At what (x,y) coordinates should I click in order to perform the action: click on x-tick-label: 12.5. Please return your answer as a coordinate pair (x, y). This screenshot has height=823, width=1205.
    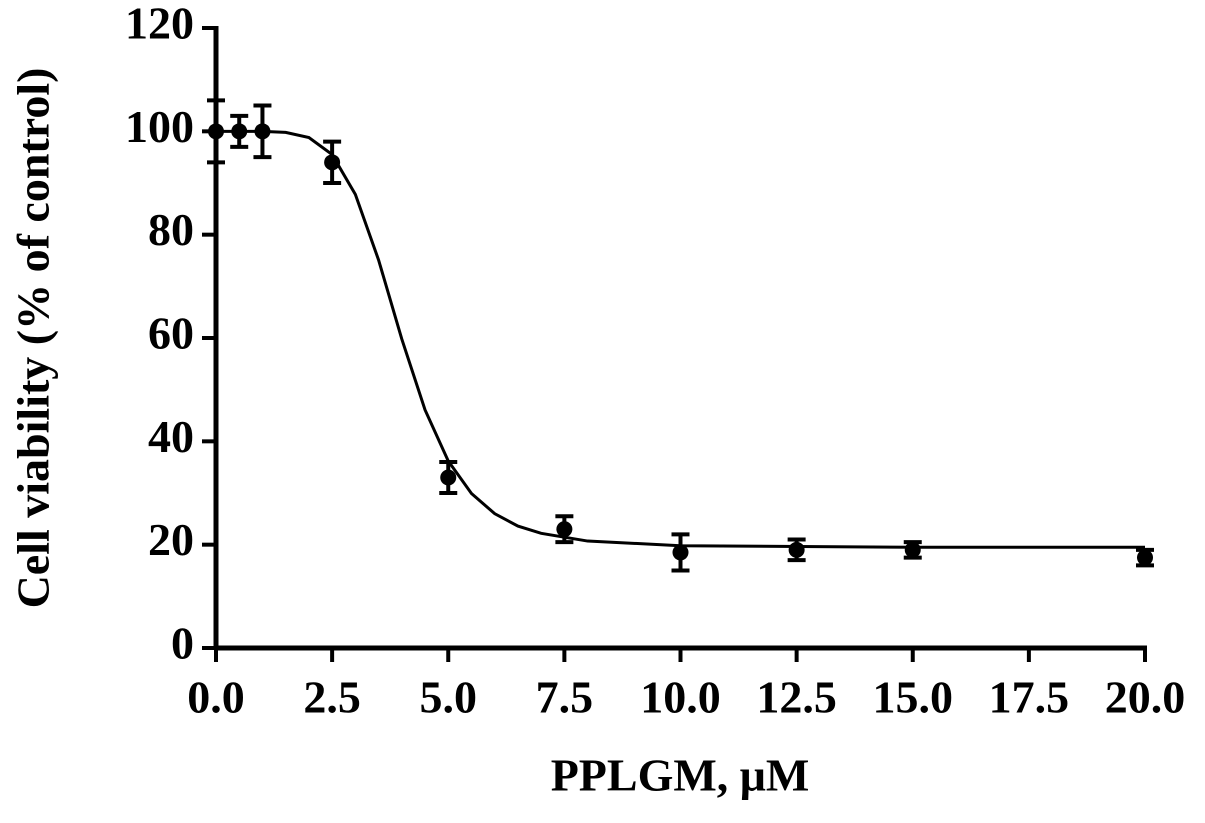
    Looking at the image, I should click on (796, 697).